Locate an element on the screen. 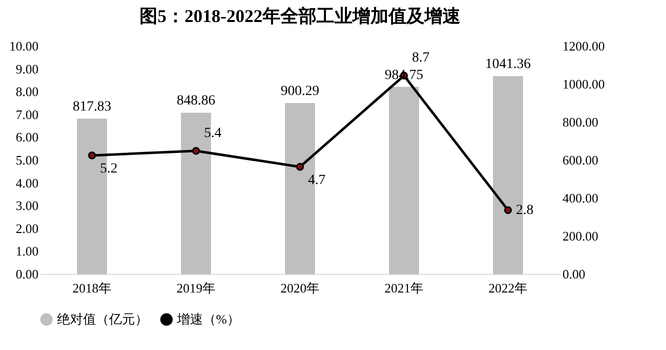  y-tick-label: 4.00 is located at coordinates (27, 182).